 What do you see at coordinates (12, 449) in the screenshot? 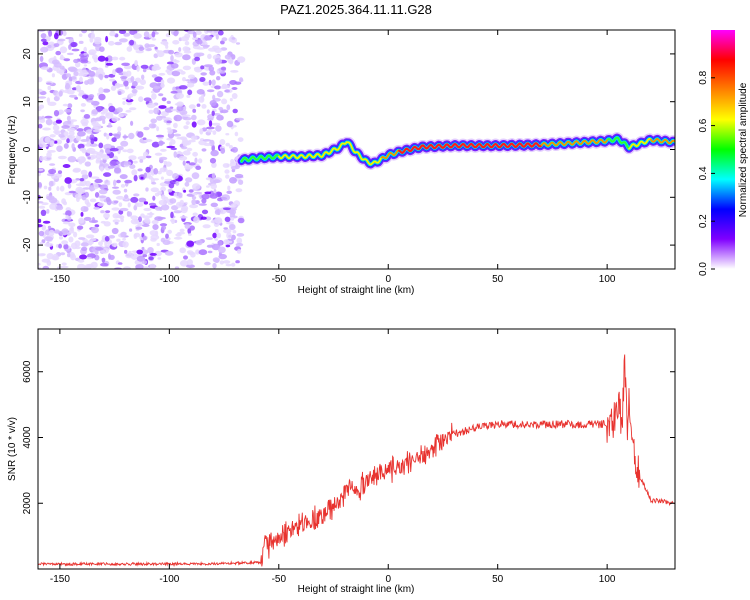
I see `snr-y-label: SNR (10 * v/v)` at bounding box center [12, 449].